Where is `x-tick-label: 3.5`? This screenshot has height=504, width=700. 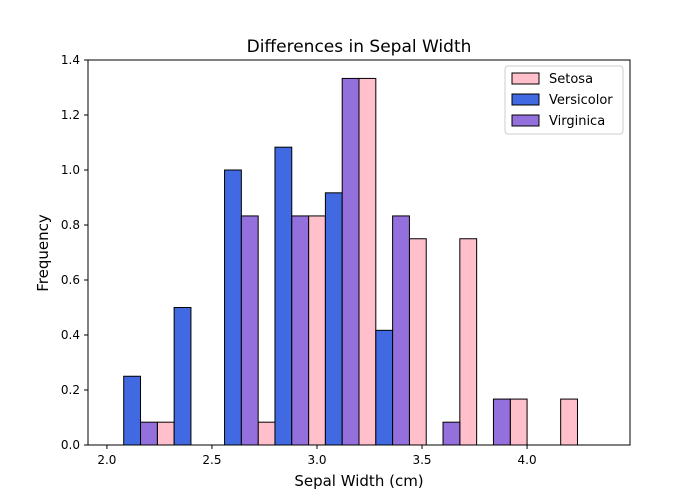 x-tick-label: 3.5 is located at coordinates (421, 460).